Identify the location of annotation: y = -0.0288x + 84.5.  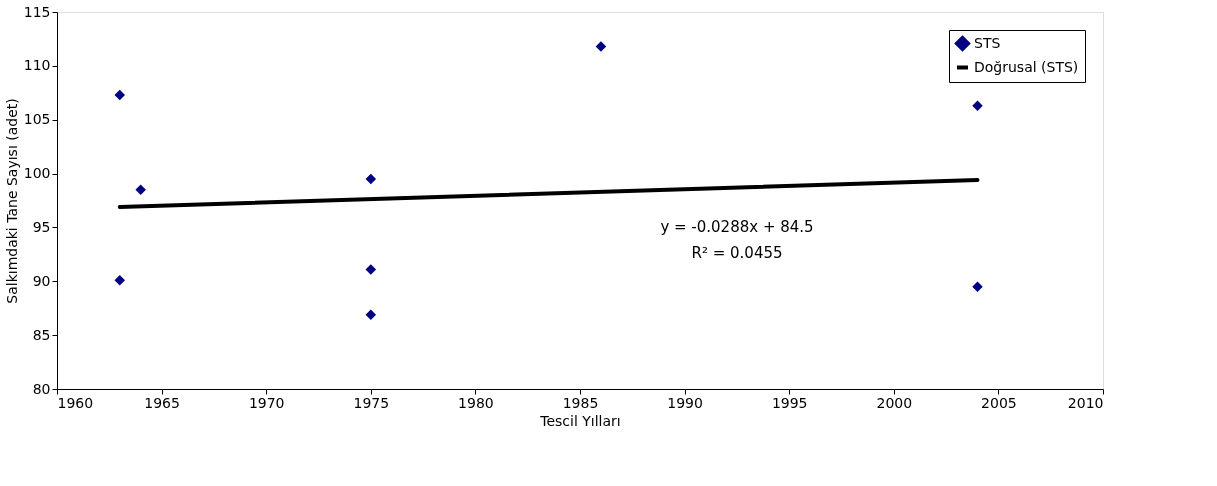
(737, 227).